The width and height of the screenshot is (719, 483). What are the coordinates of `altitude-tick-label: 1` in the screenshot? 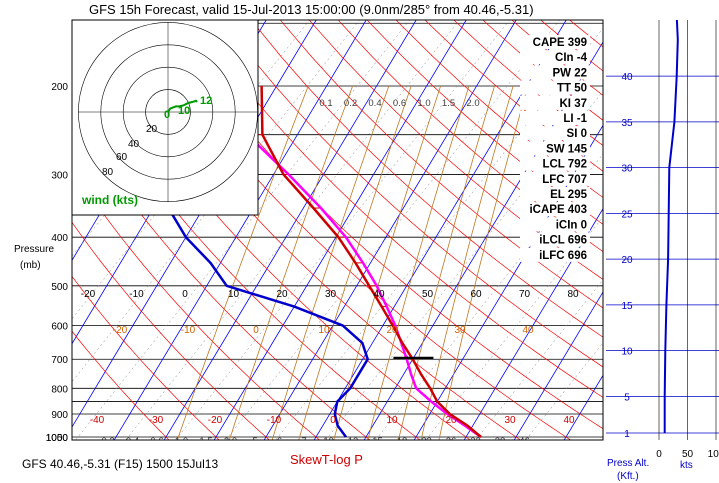 It's located at (627, 434).